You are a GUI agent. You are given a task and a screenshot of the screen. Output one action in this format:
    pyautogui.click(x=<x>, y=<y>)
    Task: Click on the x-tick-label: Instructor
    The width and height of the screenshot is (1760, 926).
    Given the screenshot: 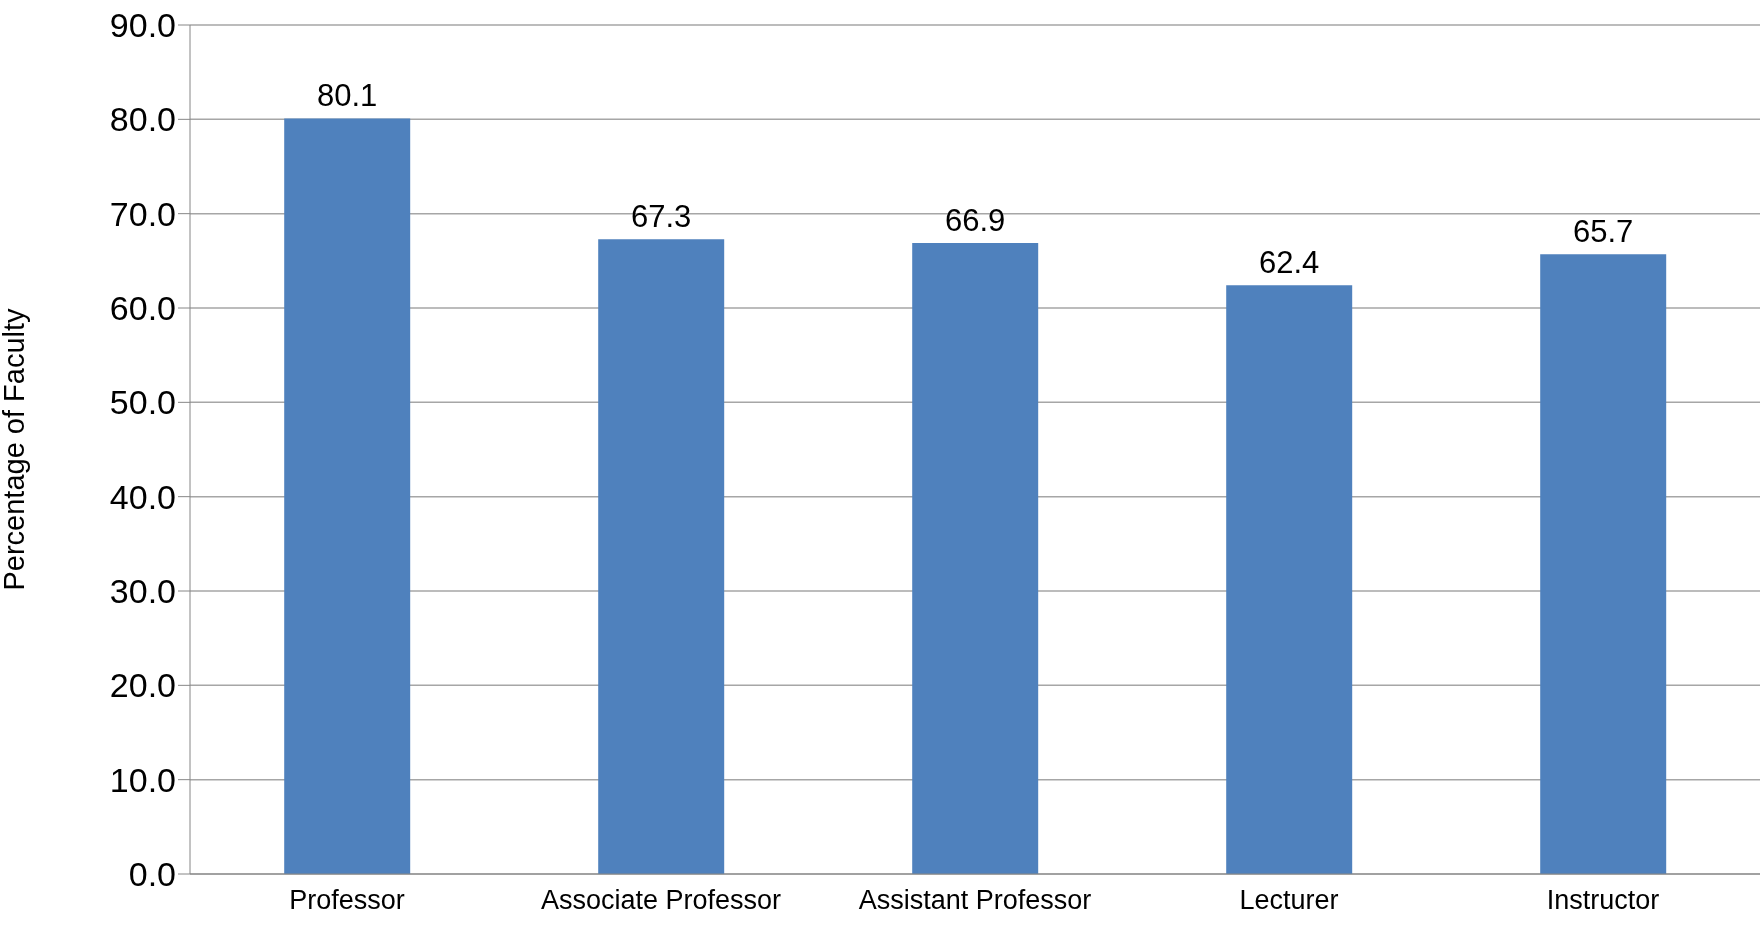 What is the action you would take?
    pyautogui.click(x=1603, y=900)
    